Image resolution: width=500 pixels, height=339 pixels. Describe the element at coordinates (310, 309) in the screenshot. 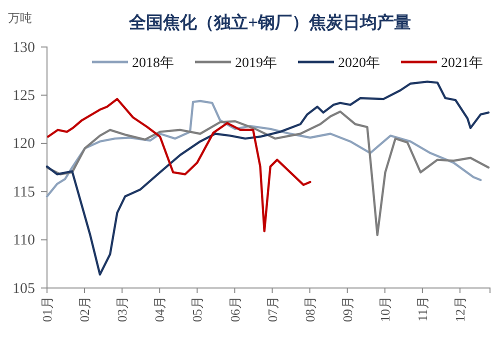

I see `x-tick-label: 08月` at that location.